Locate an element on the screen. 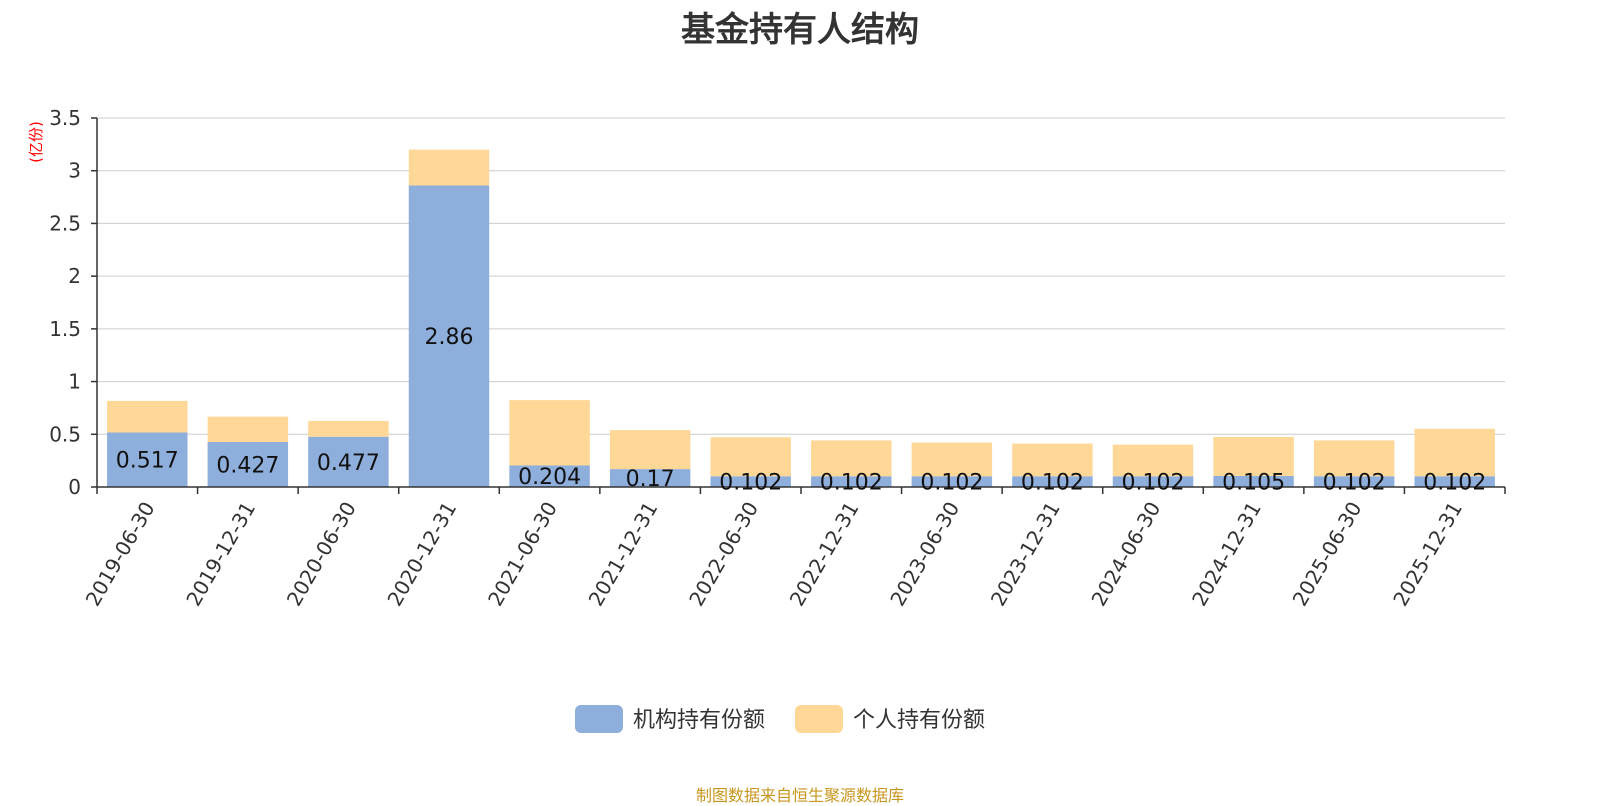 This screenshot has width=1600, height=806. x-tick-label: 2019-06-30 is located at coordinates (120, 554).